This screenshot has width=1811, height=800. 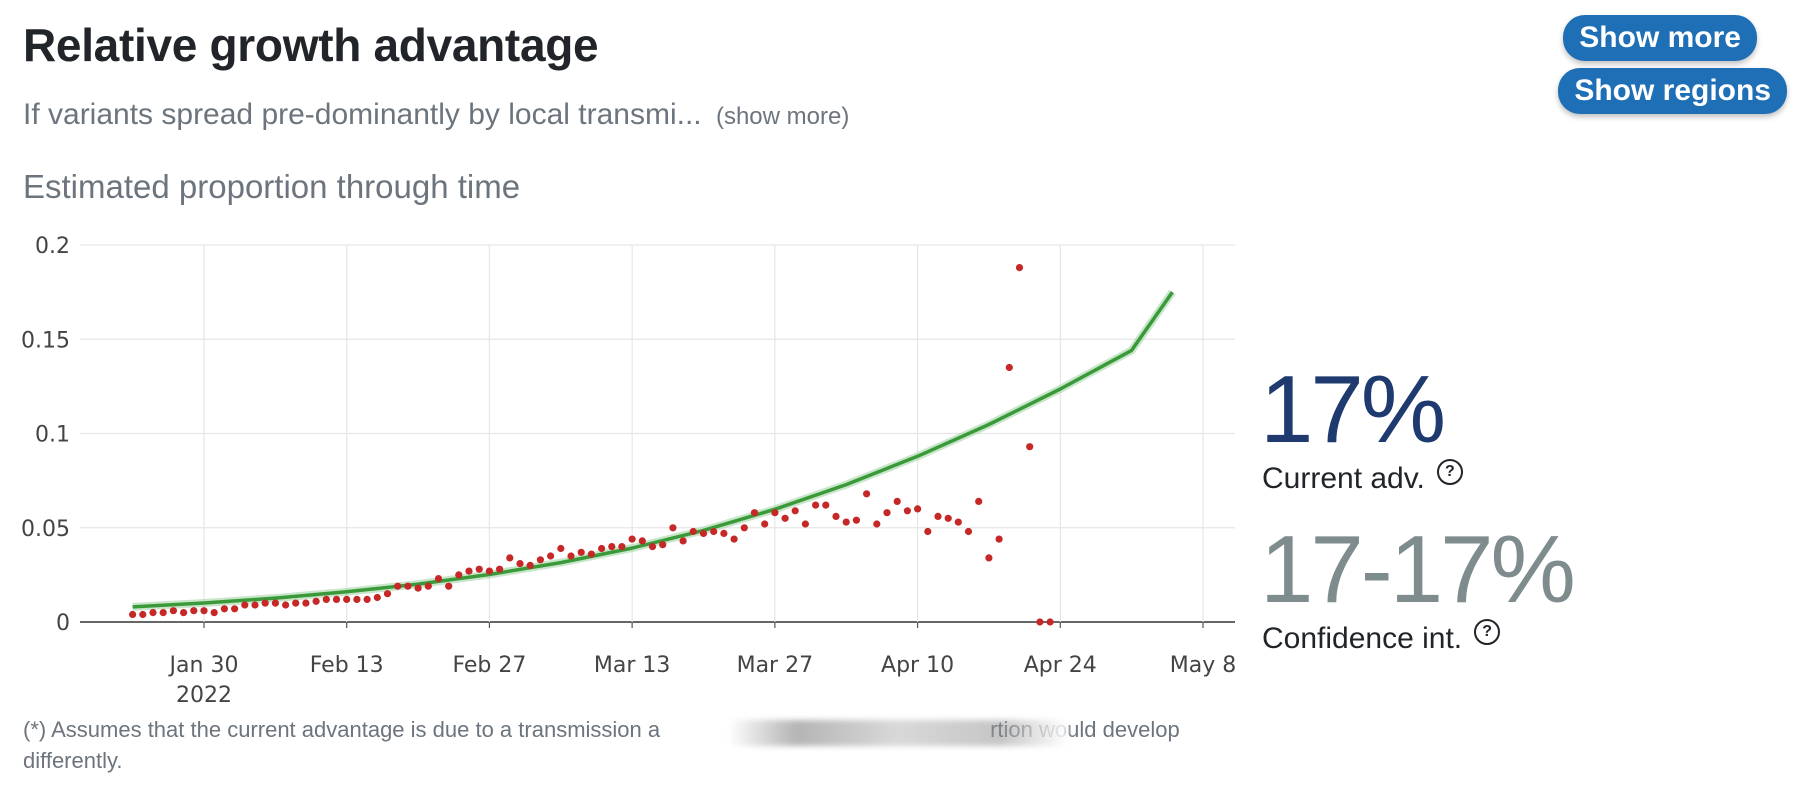 What do you see at coordinates (489, 665) in the screenshot?
I see `x-tick-label: Feb 27` at bounding box center [489, 665].